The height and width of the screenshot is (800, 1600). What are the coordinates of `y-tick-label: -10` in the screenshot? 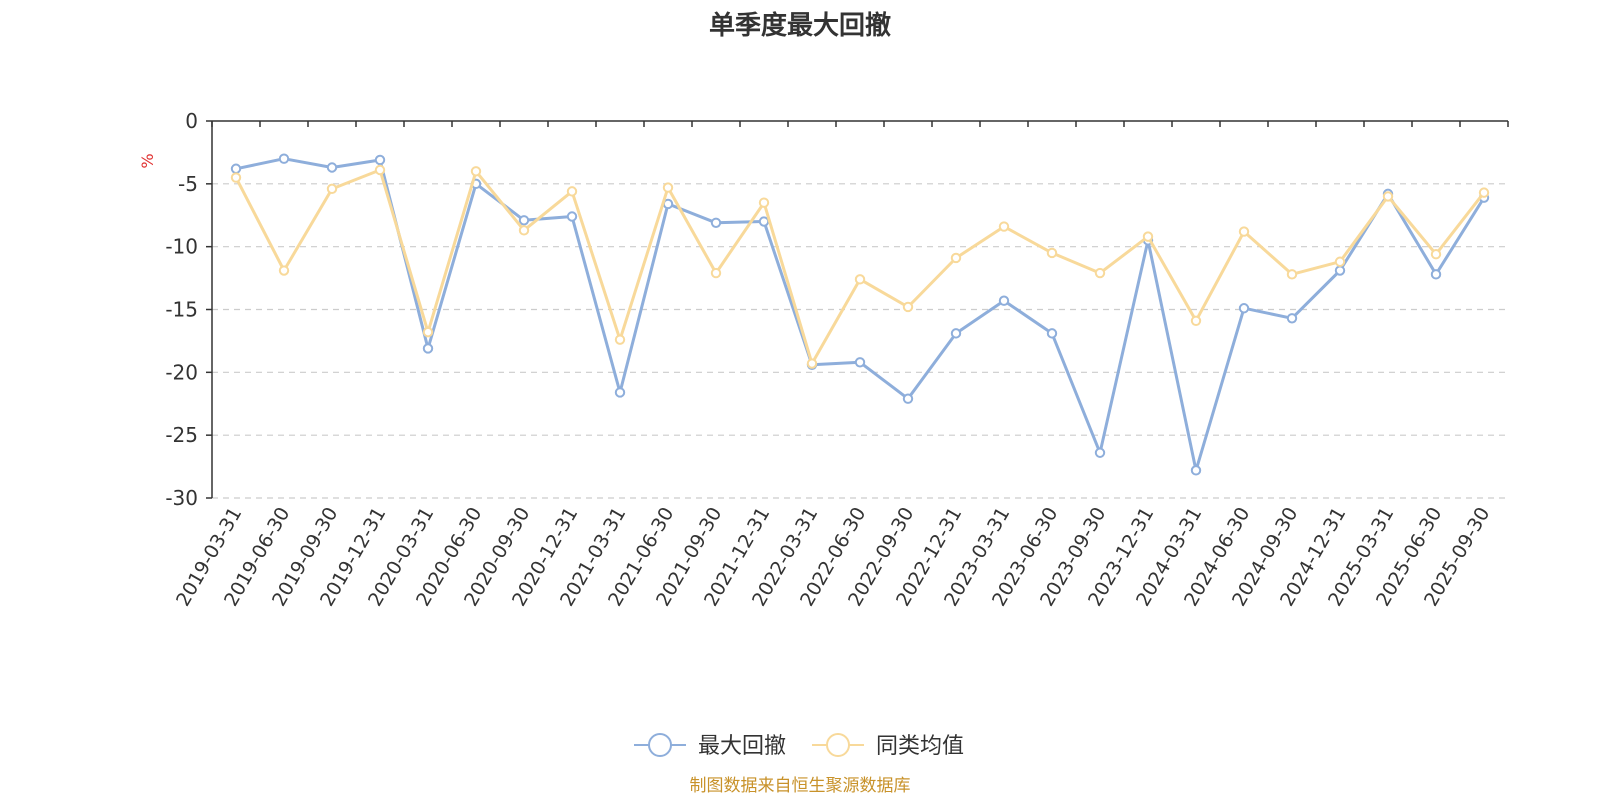 It's located at (181, 247).